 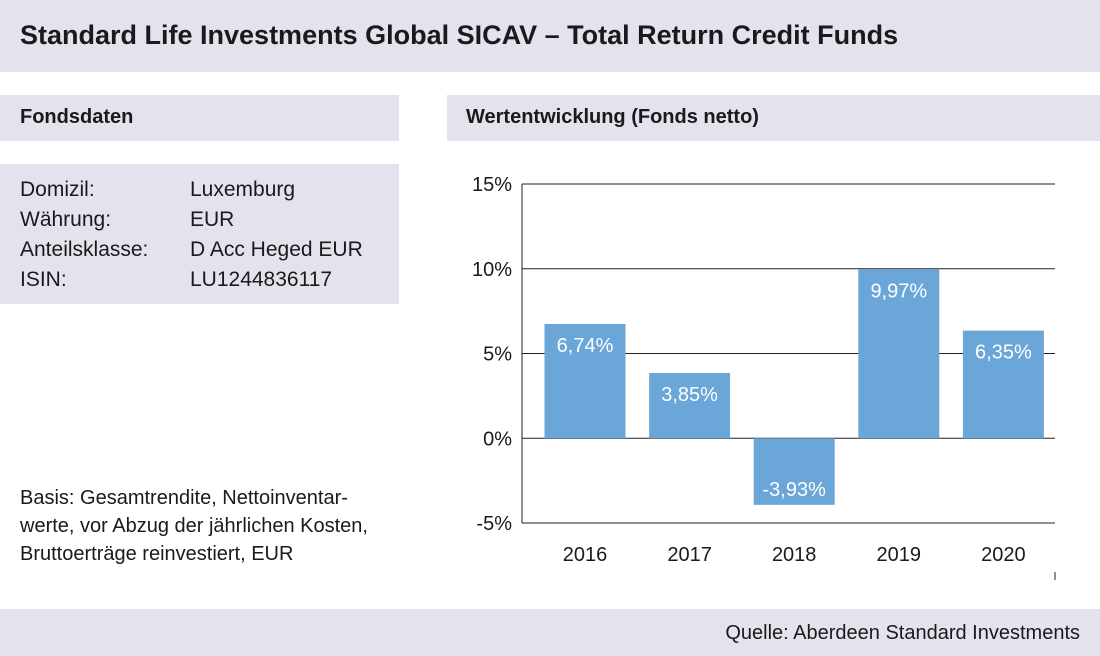 What do you see at coordinates (585, 555) in the screenshot?
I see `x-tick-label: 2016` at bounding box center [585, 555].